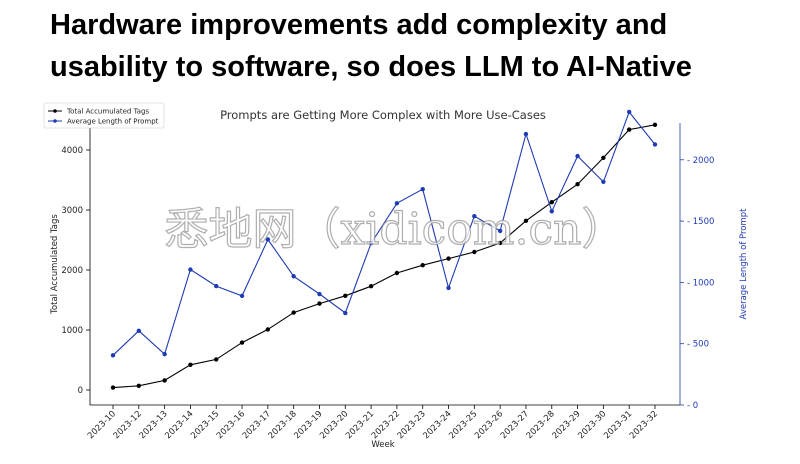 The width and height of the screenshot is (800, 464). I want to click on y-tick-label: 4000, so click(72, 151).